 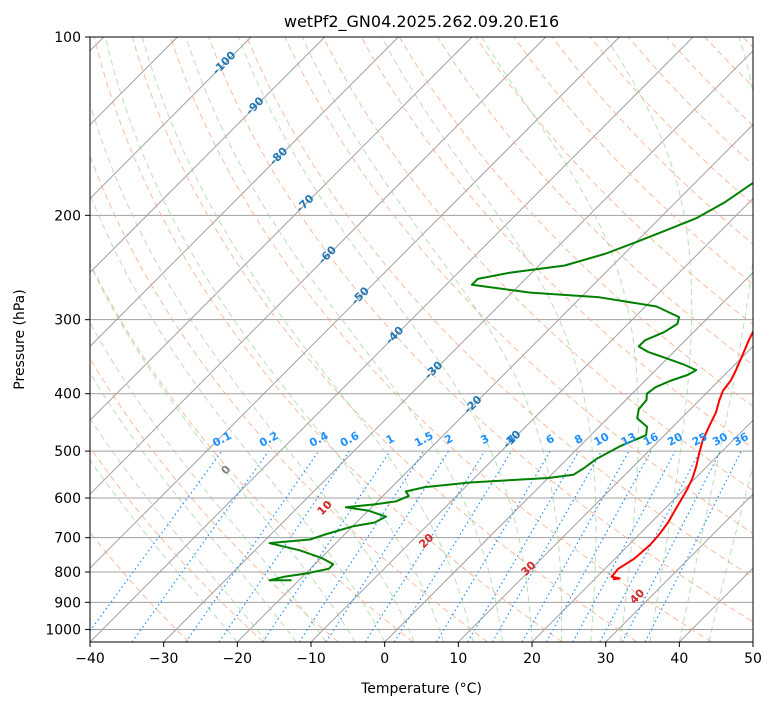 I want to click on mixing-ratio-label: 0.2, so click(x=268, y=439).